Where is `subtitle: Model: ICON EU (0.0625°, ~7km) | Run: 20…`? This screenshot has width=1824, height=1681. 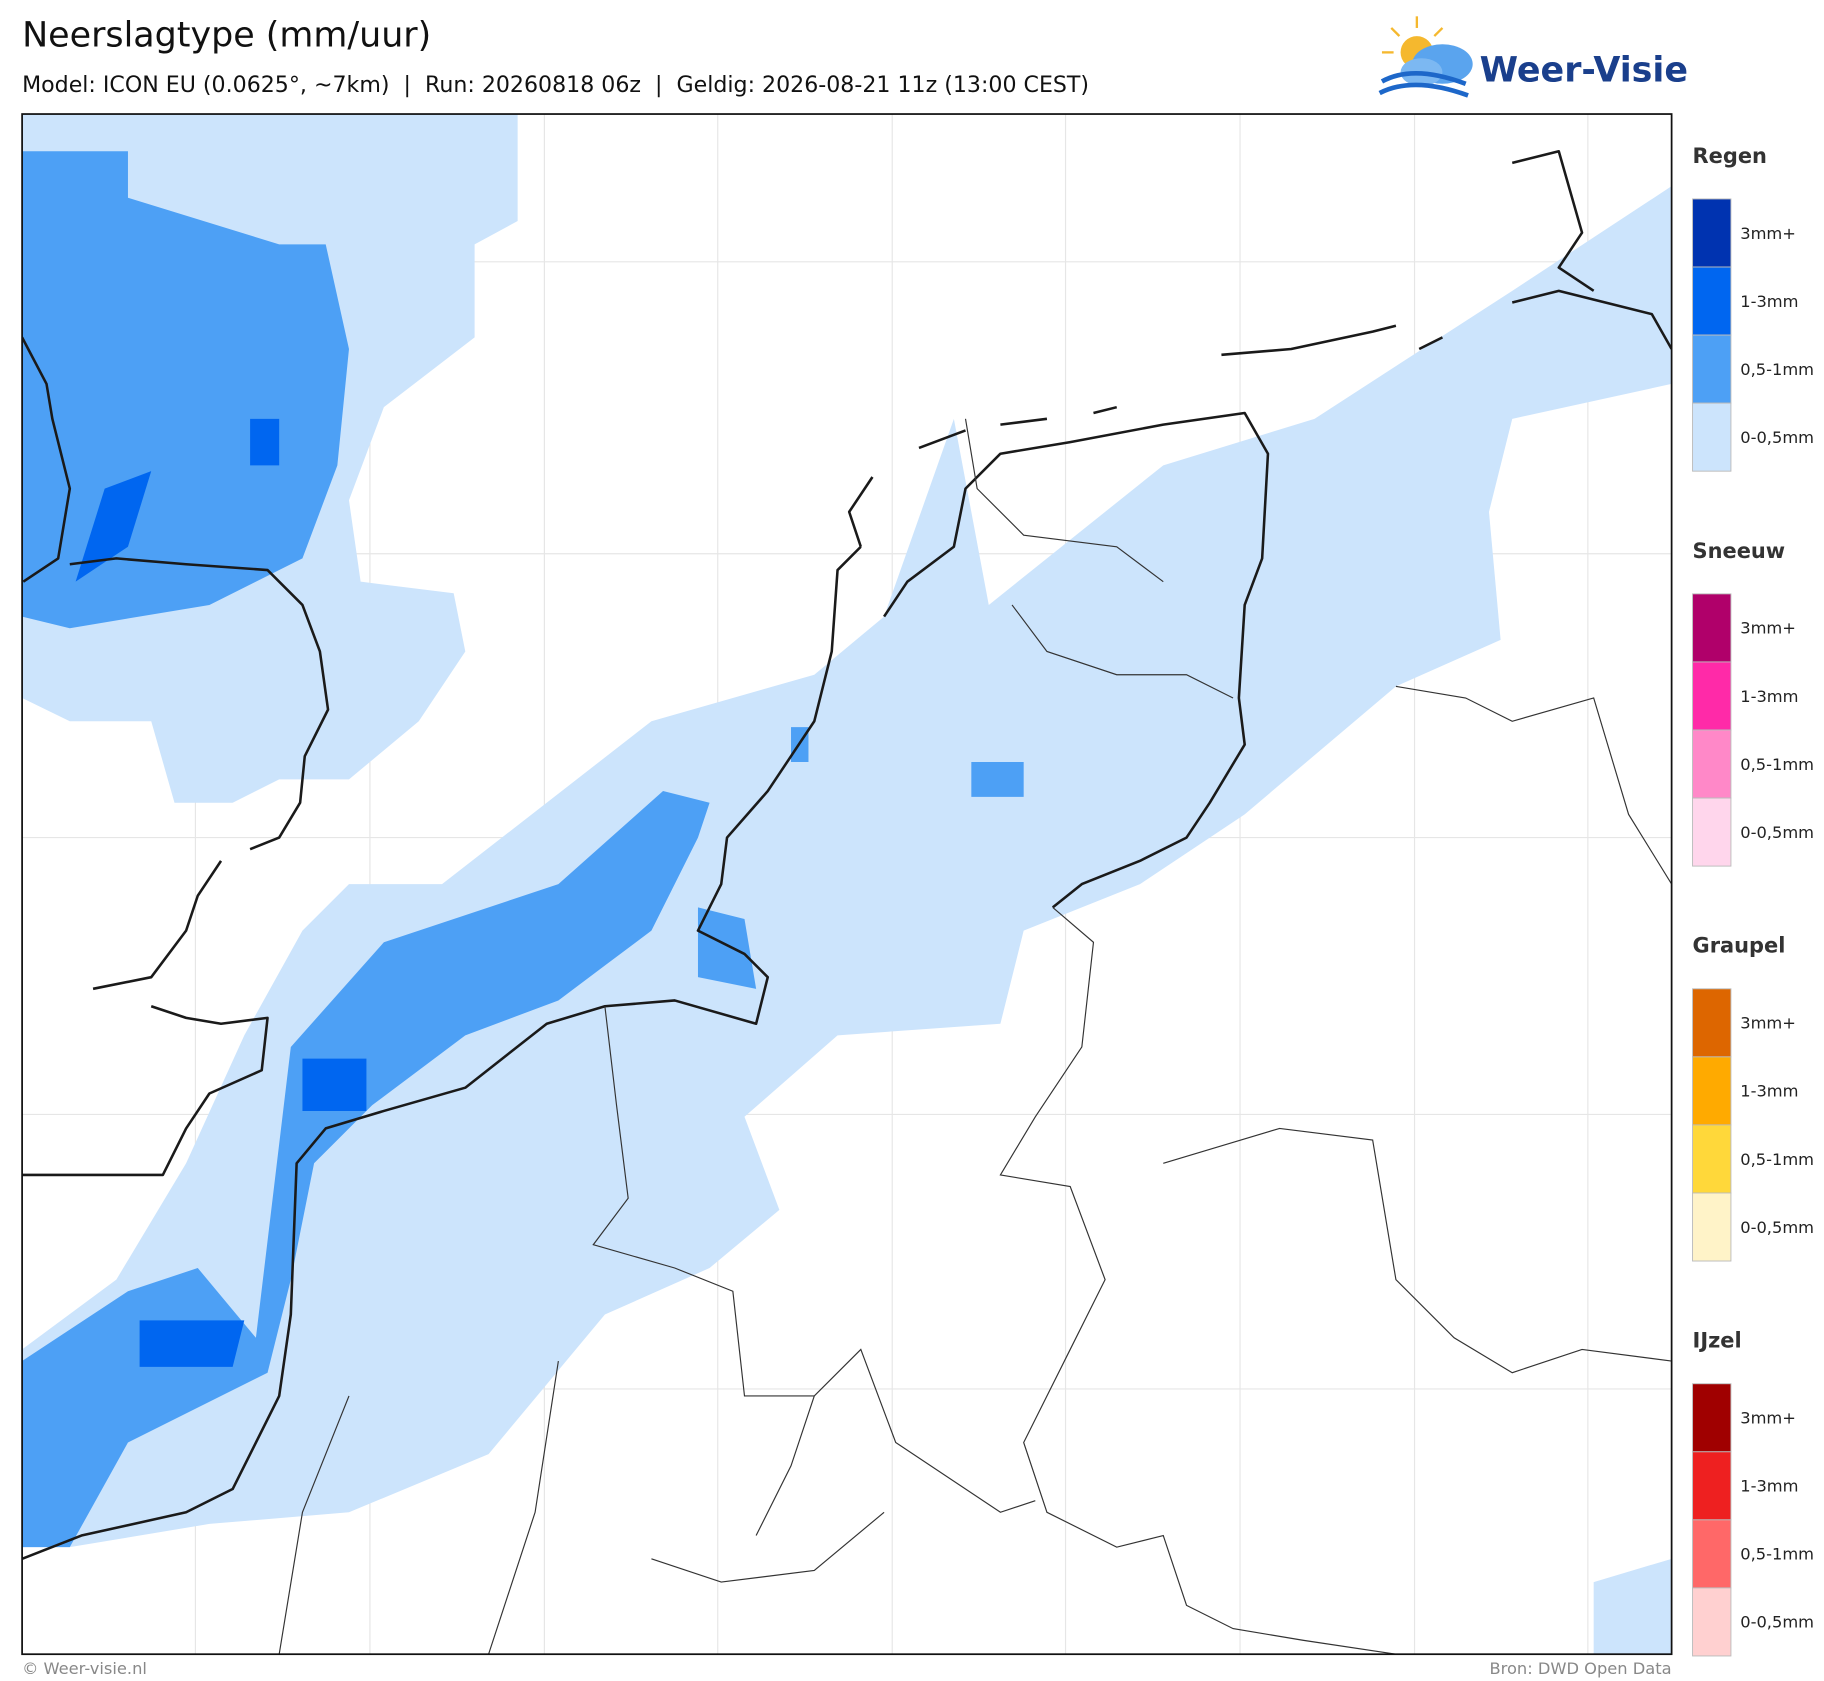
subtitle: Model: ICON EU (0.0625°, ~7km) | Run: 20… is located at coordinates (555, 85).